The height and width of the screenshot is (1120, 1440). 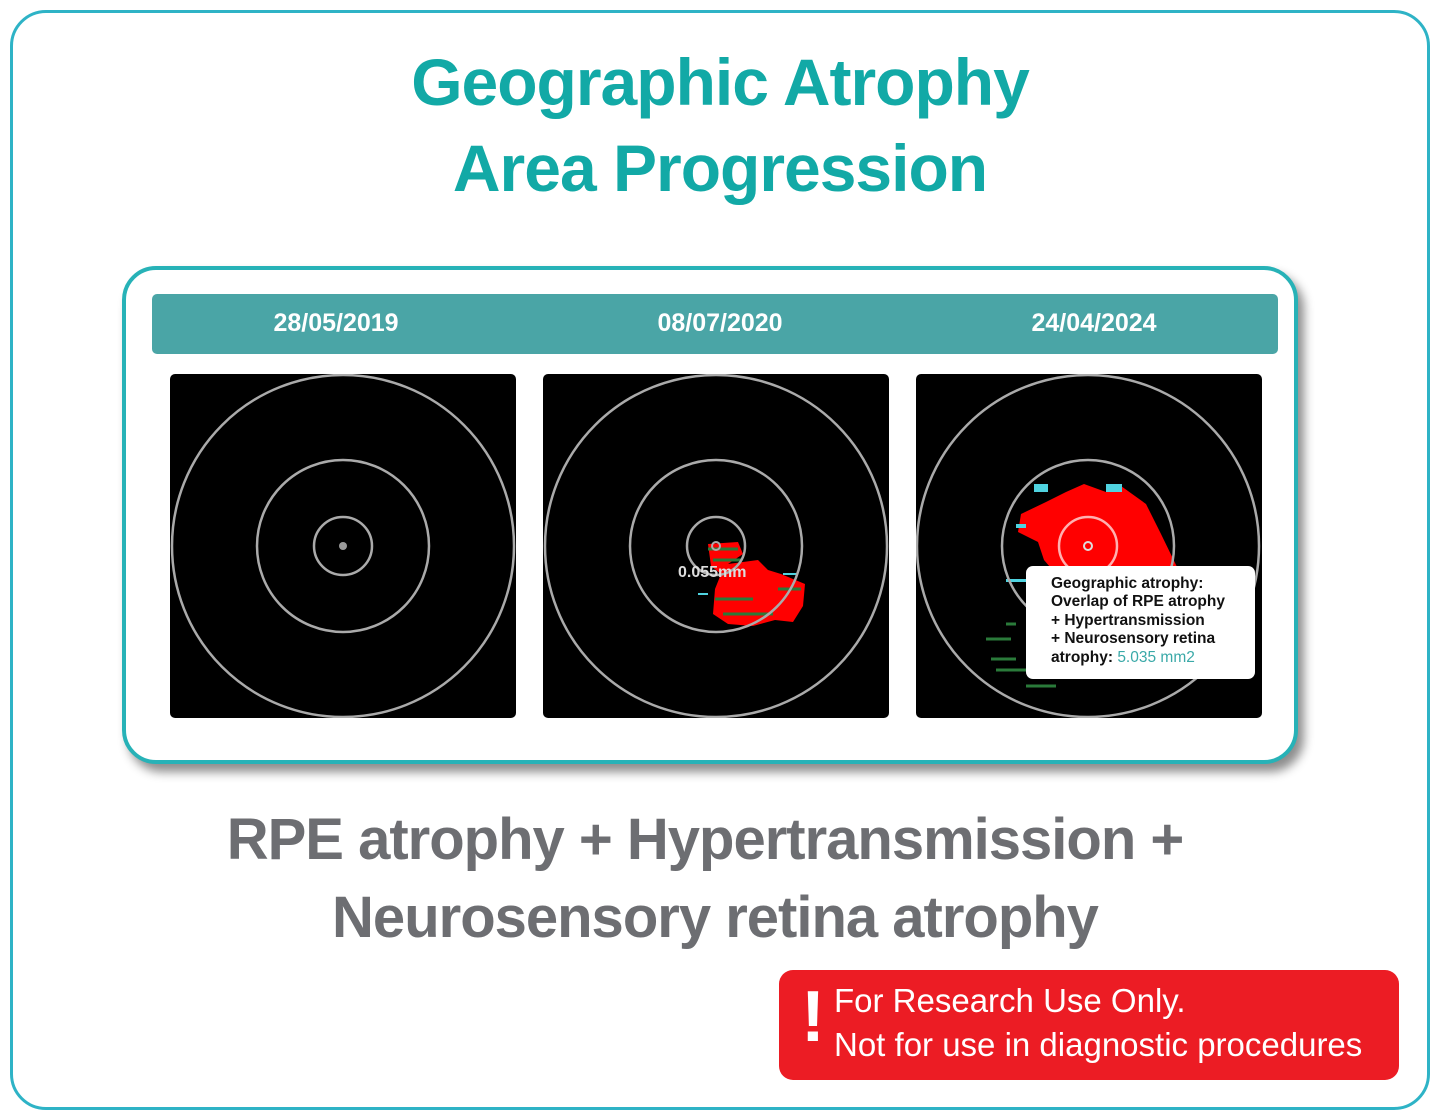 I want to click on tooltip-line: atrophy: 5.035 mm2, so click(x=1153, y=658).